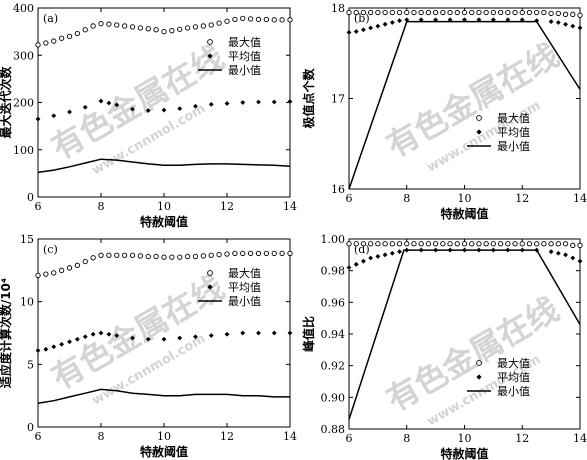  I want to click on y-axis-label: 极值点个数, so click(308, 98).